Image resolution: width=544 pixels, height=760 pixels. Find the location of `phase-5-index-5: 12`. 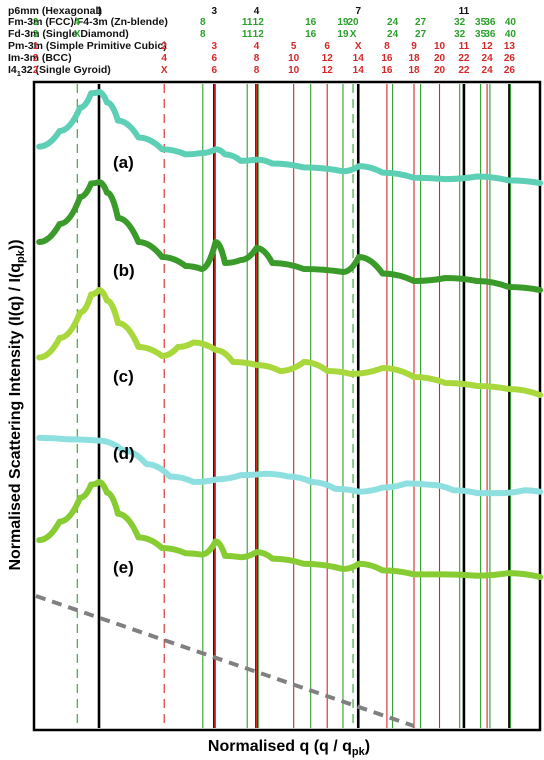

phase-5-index-5: 12 is located at coordinates (328, 70).